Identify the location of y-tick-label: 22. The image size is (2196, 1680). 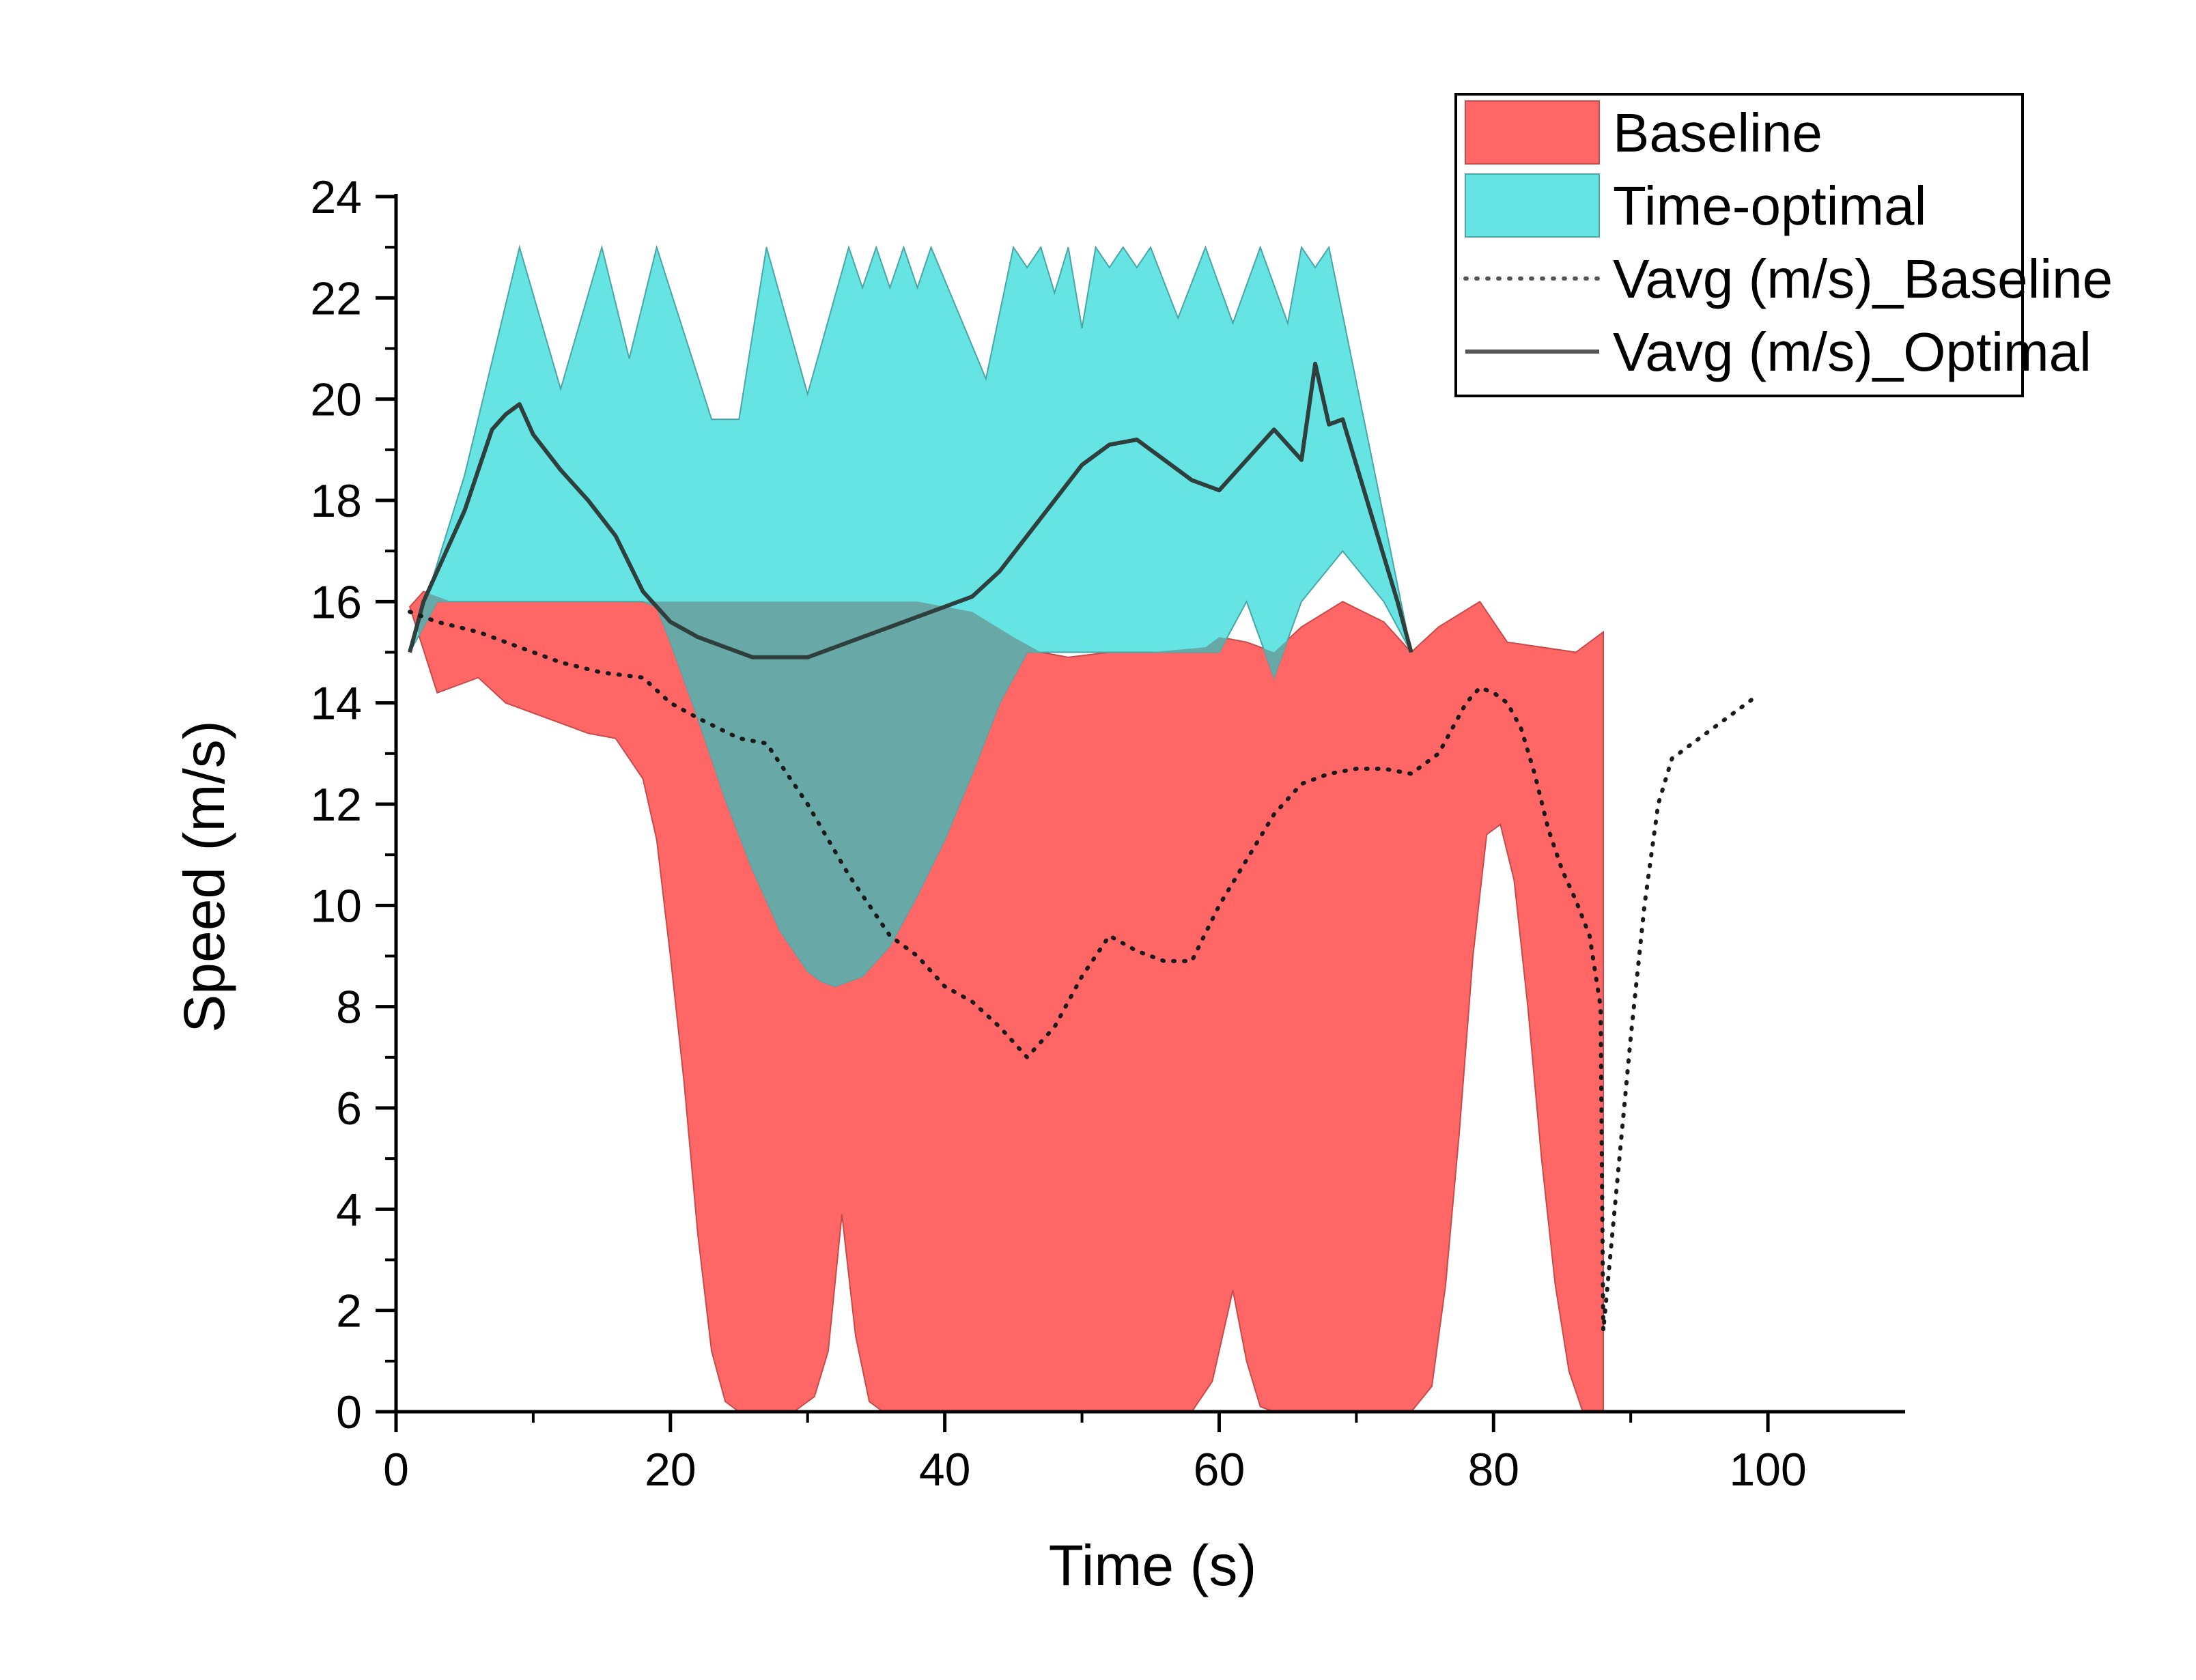
(336, 298).